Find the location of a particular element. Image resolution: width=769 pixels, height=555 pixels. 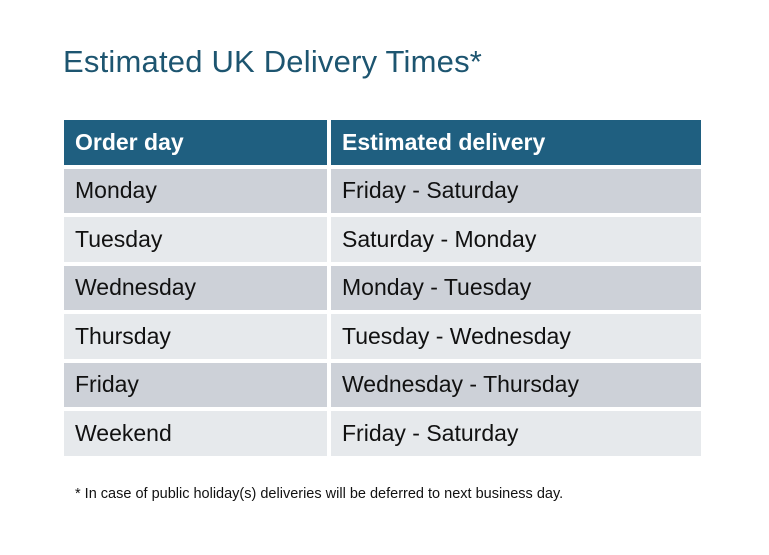

order-day-cell: Wednesday is located at coordinates (195, 287).